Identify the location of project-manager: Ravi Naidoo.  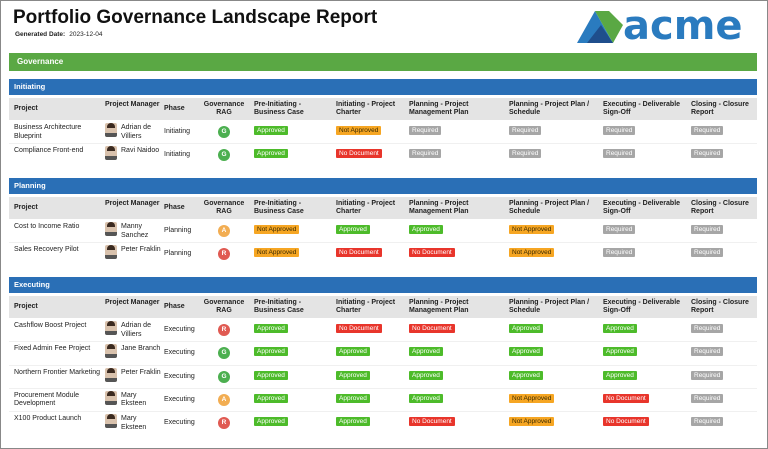
(140, 151).